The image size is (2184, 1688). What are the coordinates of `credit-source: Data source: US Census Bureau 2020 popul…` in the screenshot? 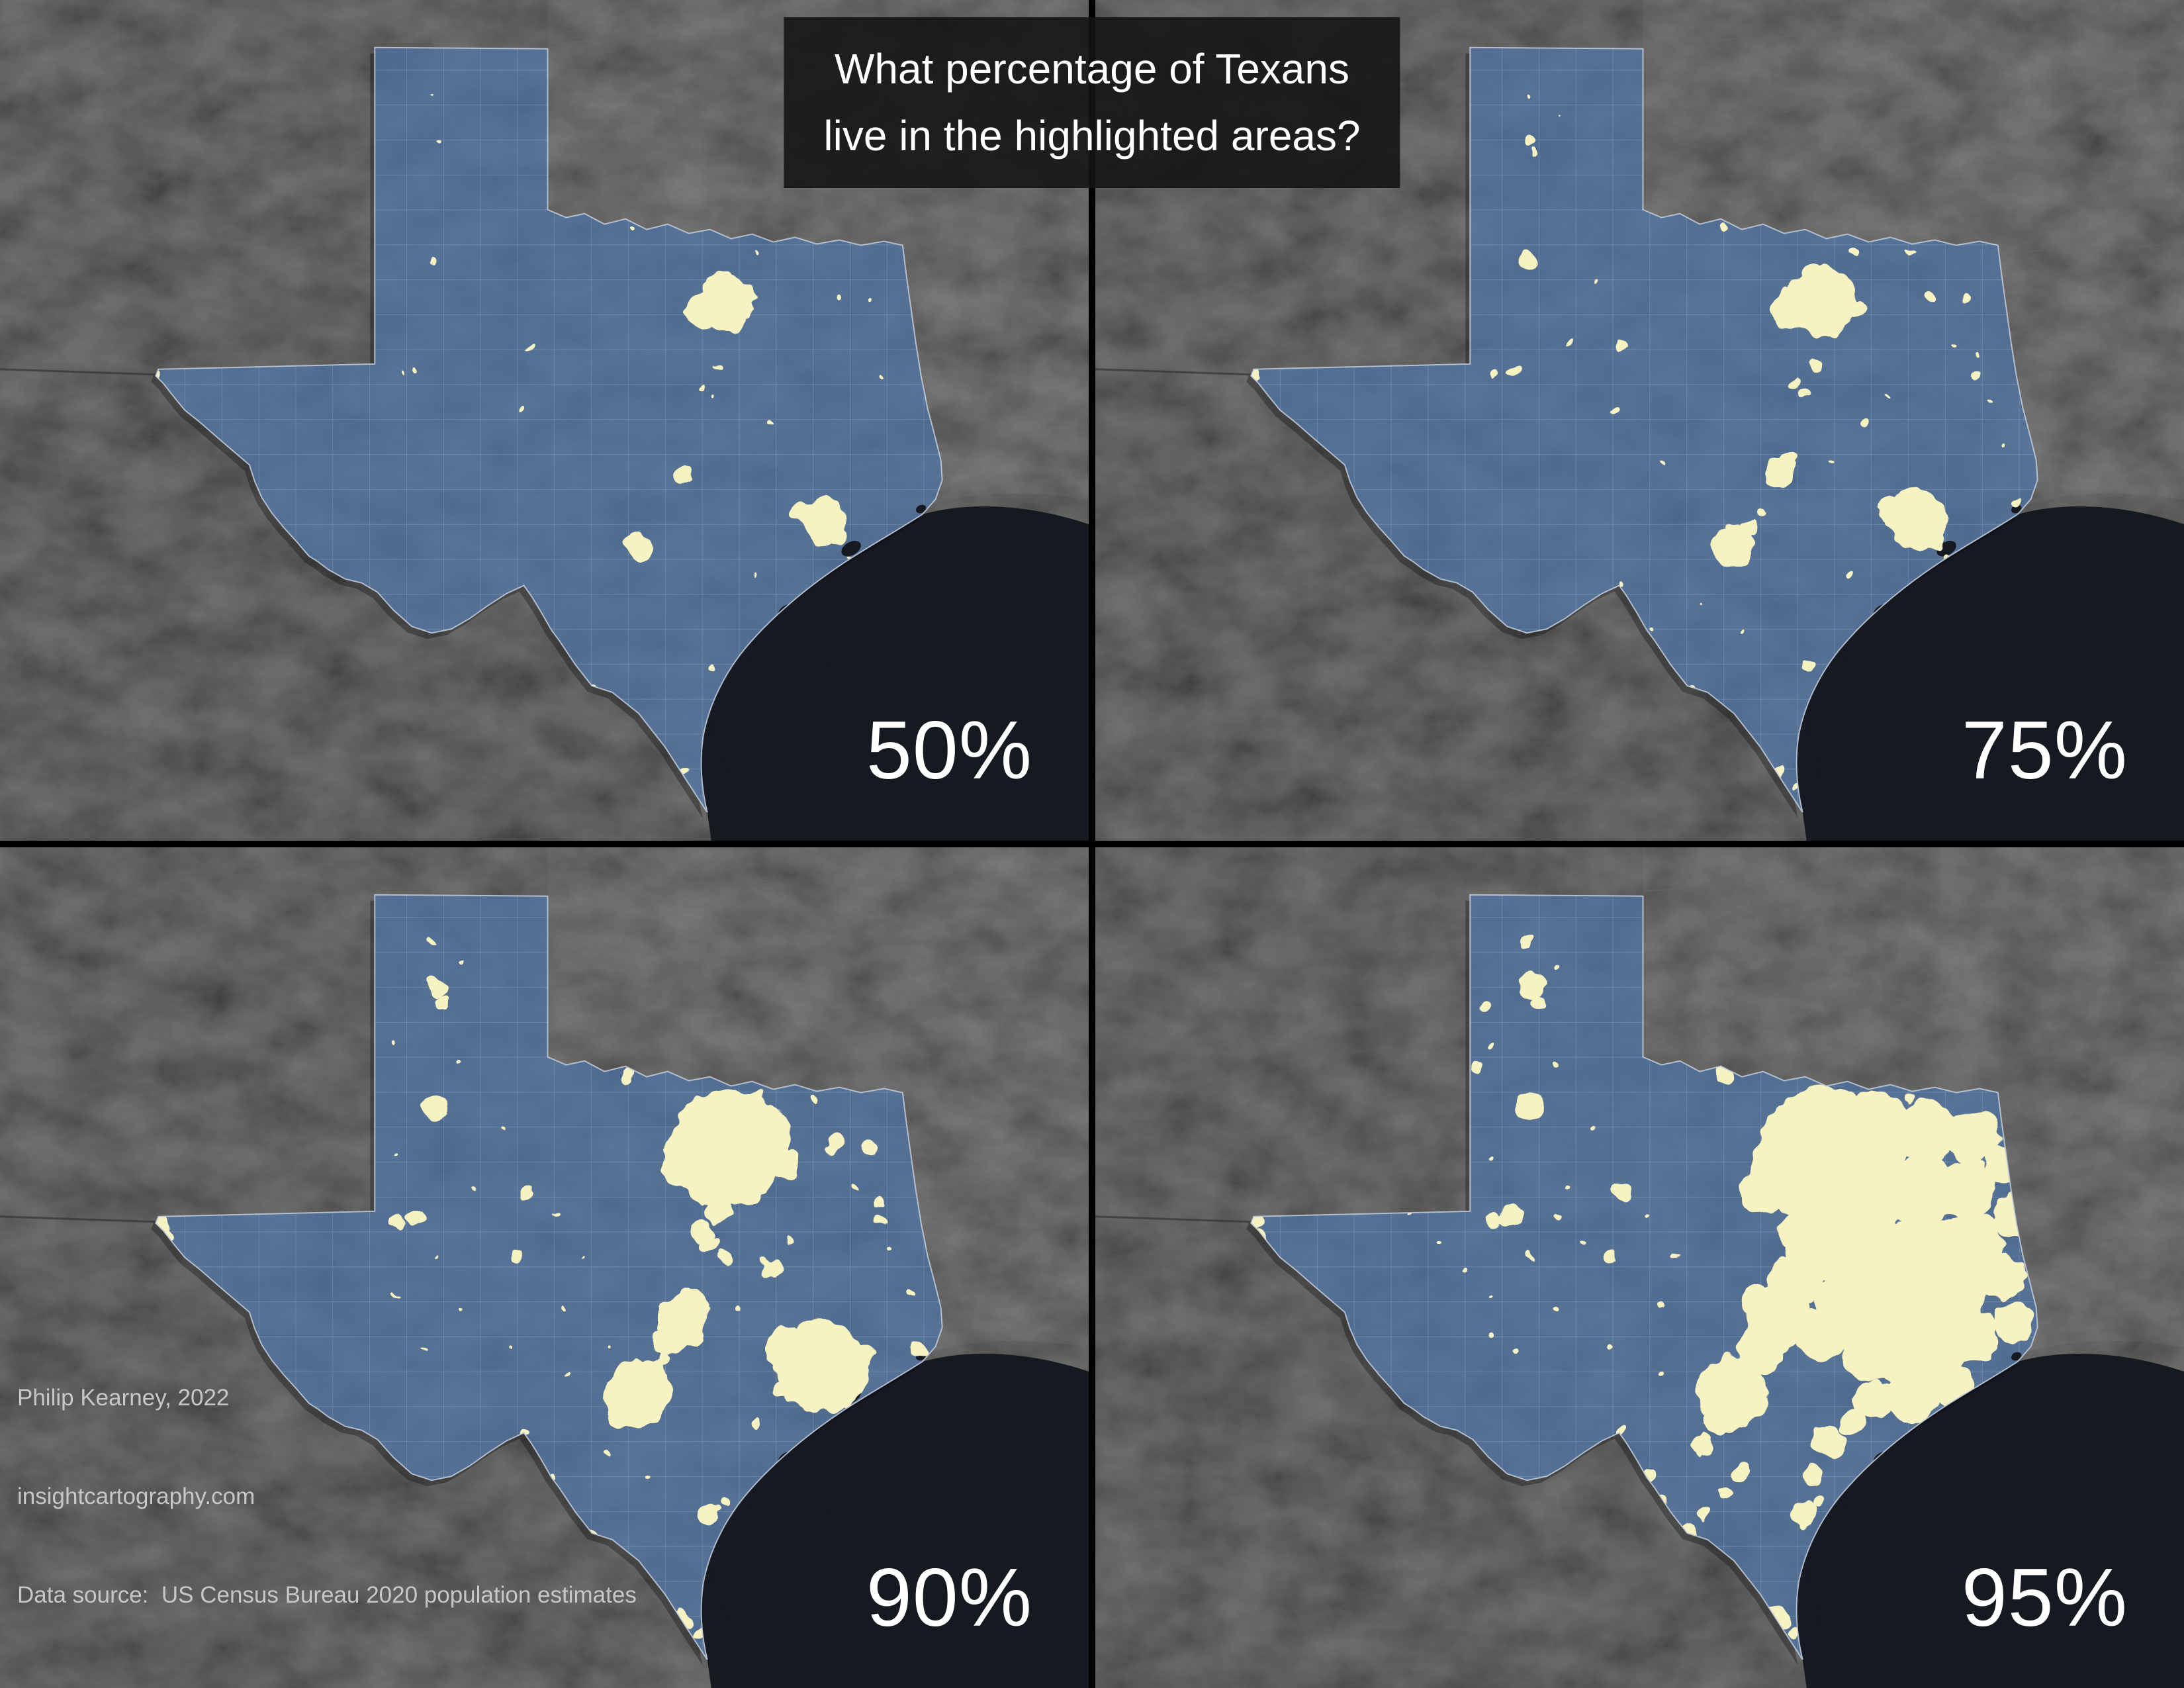 It's located at (327, 1594).